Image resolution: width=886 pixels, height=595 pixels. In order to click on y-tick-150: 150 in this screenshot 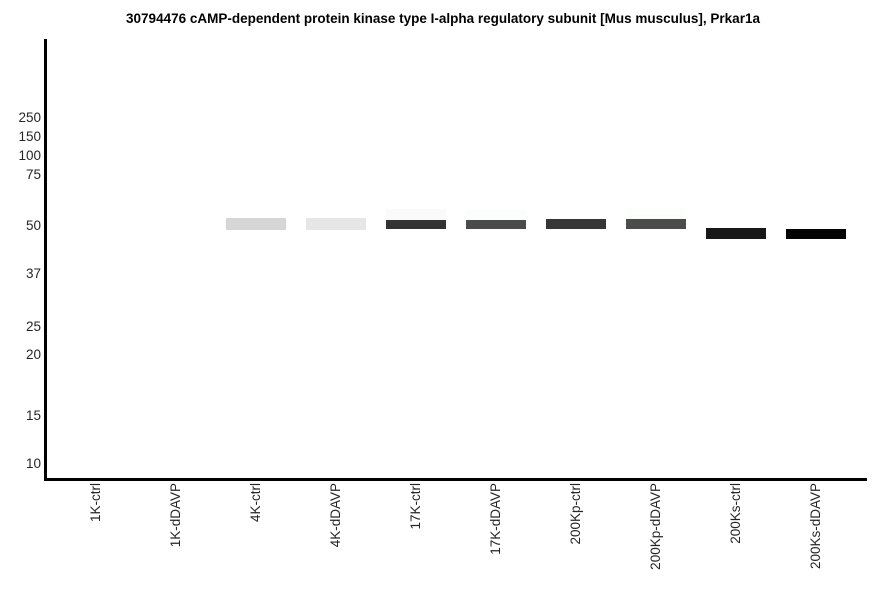, I will do `click(29, 136)`.